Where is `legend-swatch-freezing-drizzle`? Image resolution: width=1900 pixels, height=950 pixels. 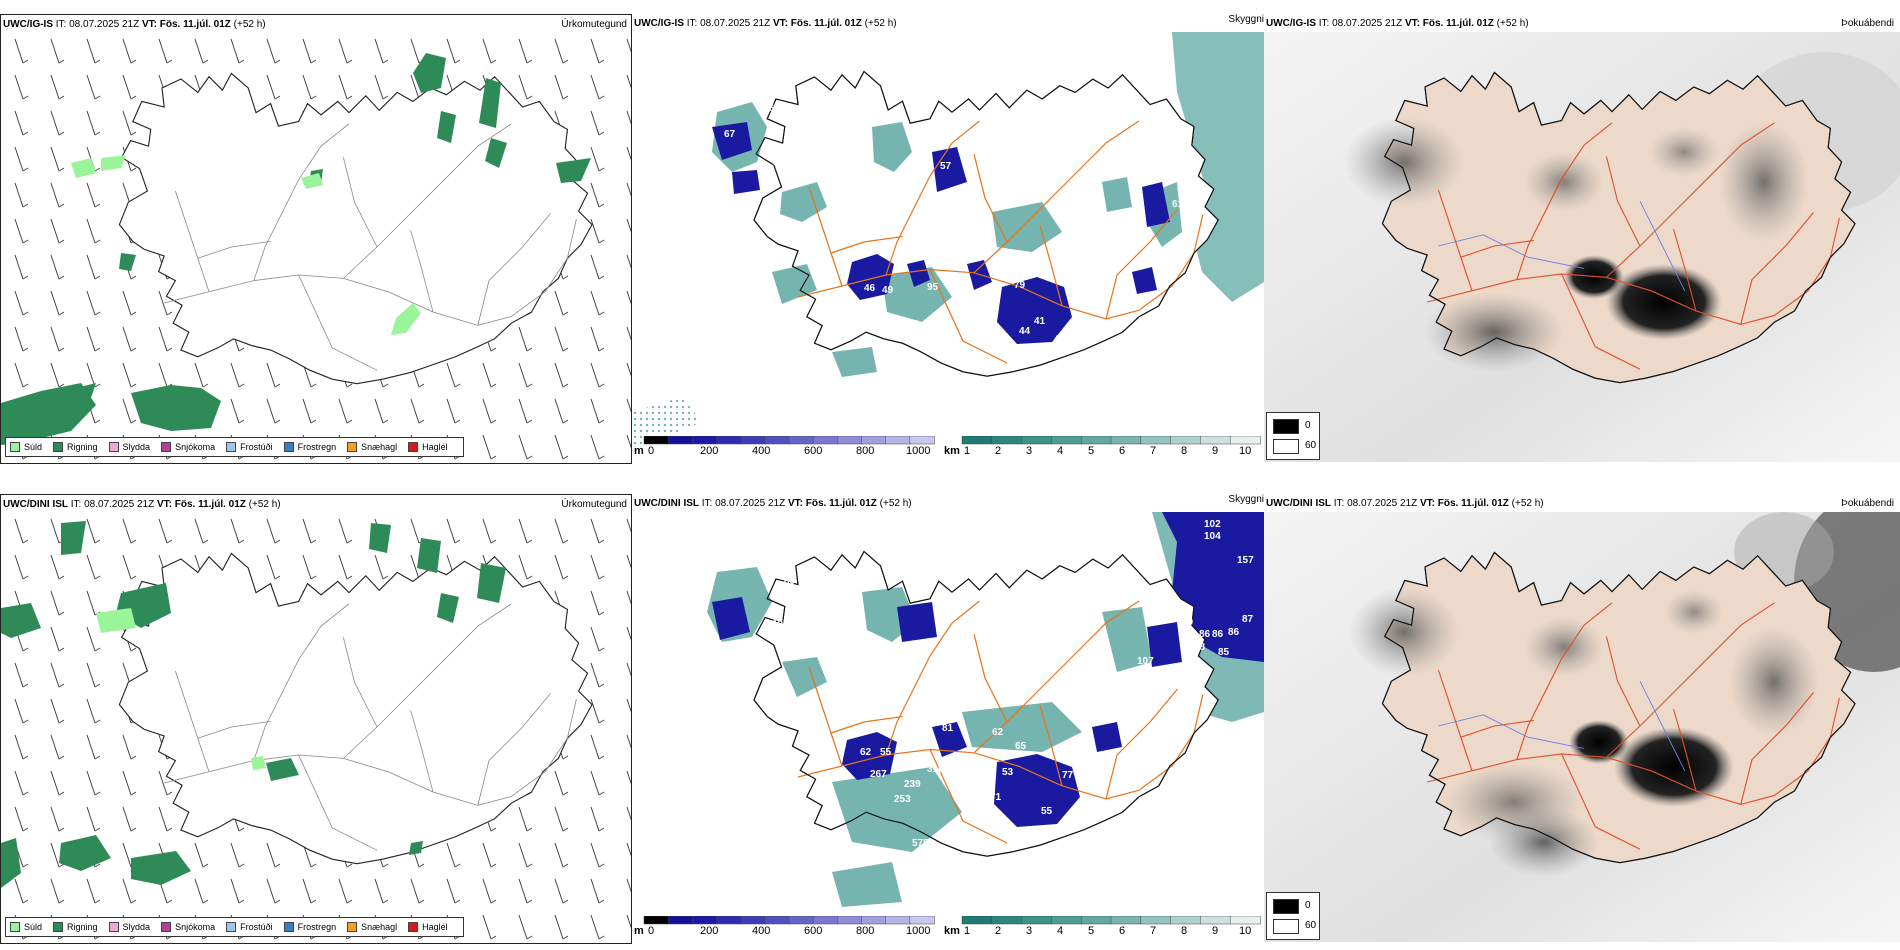 legend-swatch-freezing-drizzle is located at coordinates (231, 447).